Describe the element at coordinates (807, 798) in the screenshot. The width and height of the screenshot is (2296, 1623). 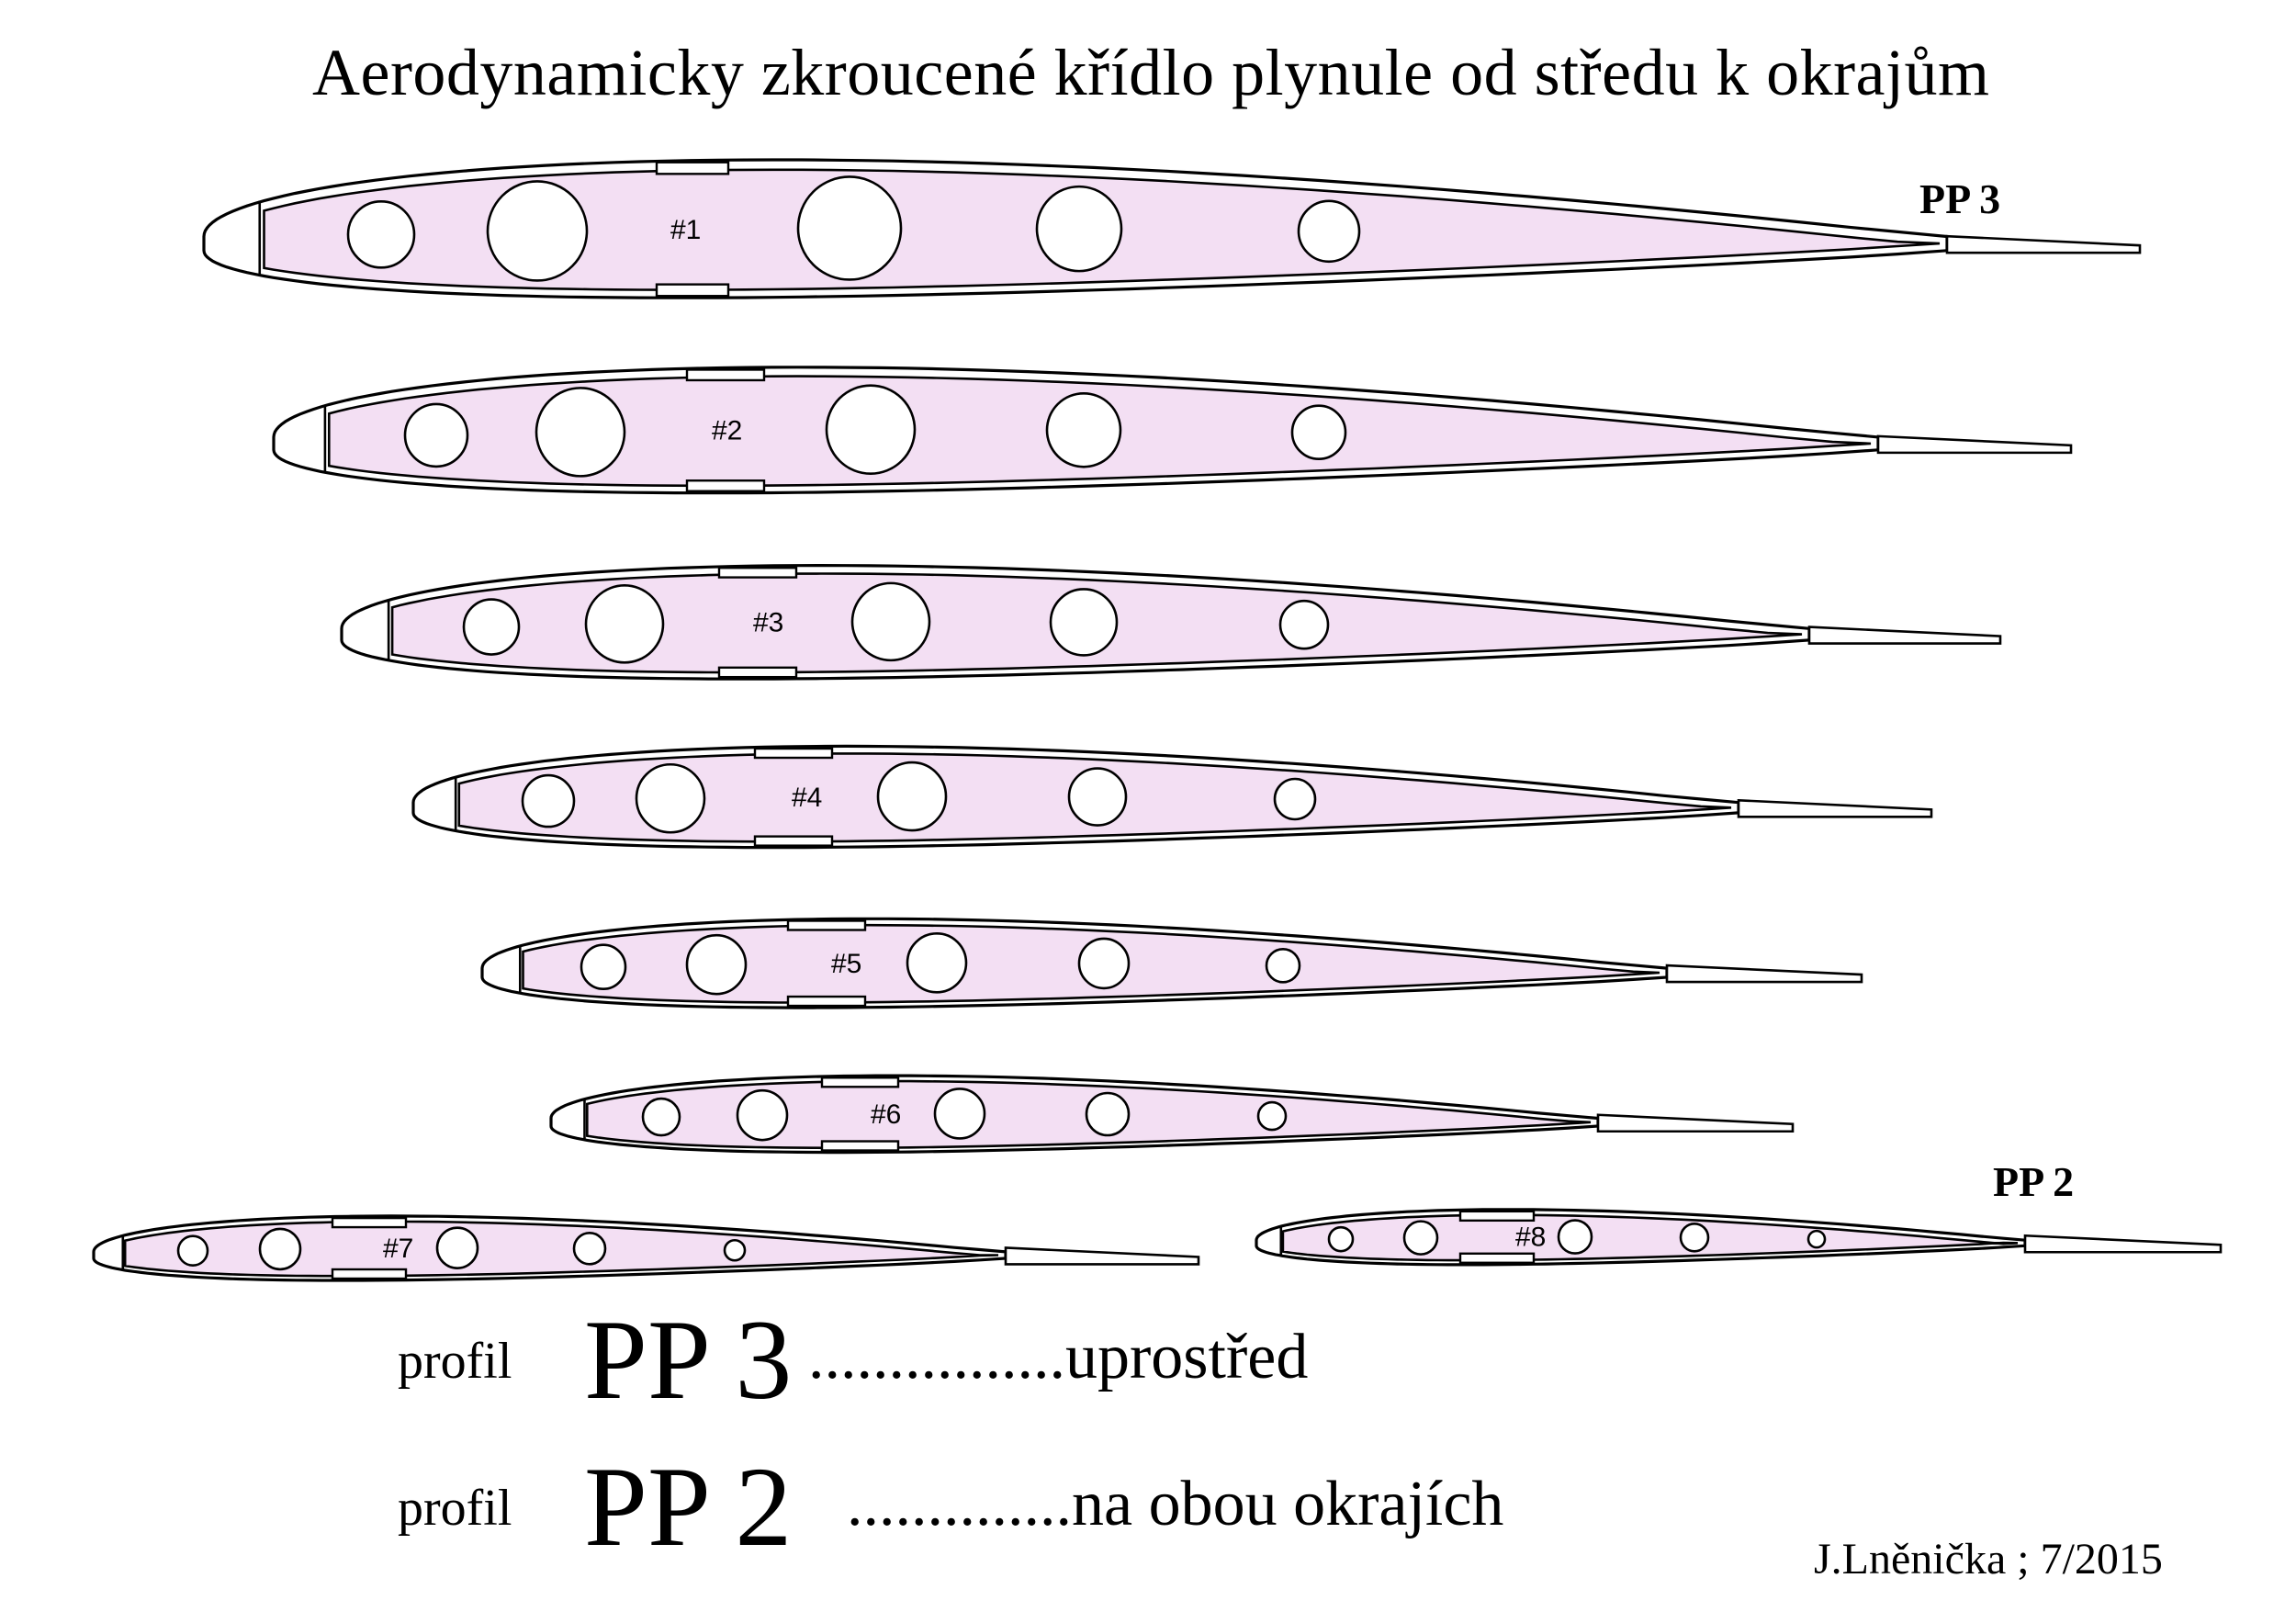
I see `rib-label: #4` at that location.